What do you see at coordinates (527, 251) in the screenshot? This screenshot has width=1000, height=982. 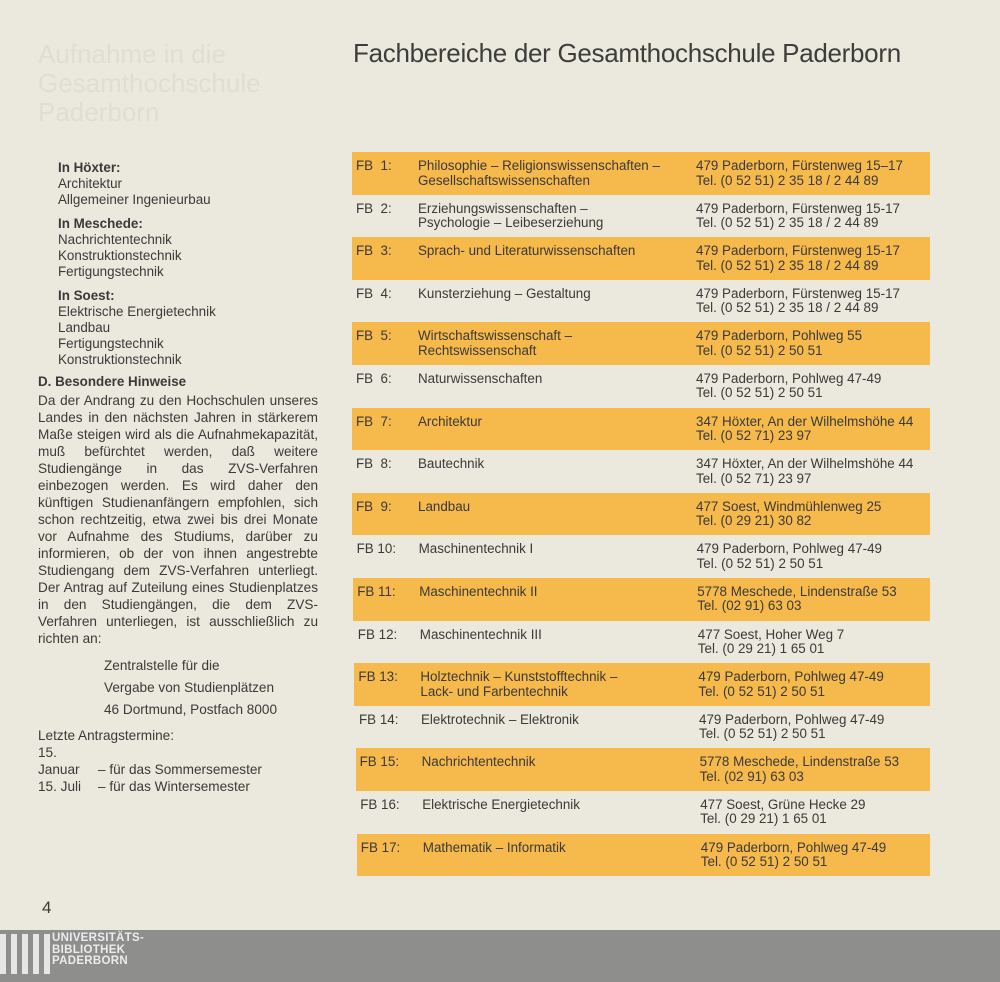 I see `name-line: Sprach- und Literaturwissenschaften` at bounding box center [527, 251].